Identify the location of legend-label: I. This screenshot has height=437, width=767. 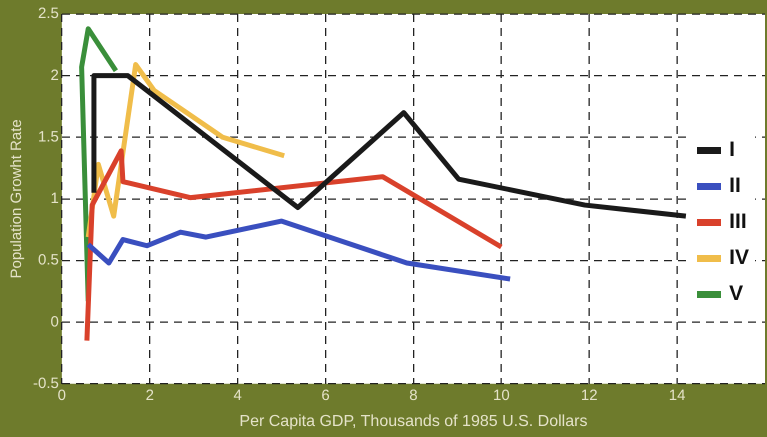
(732, 150).